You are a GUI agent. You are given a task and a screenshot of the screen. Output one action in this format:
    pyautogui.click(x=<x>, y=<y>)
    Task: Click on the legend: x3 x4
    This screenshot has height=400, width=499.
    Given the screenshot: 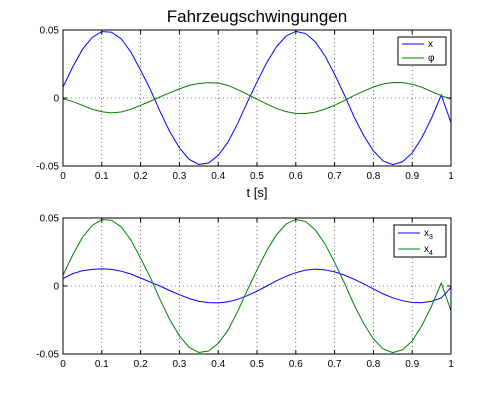 What is the action you would take?
    pyautogui.click(x=420, y=241)
    